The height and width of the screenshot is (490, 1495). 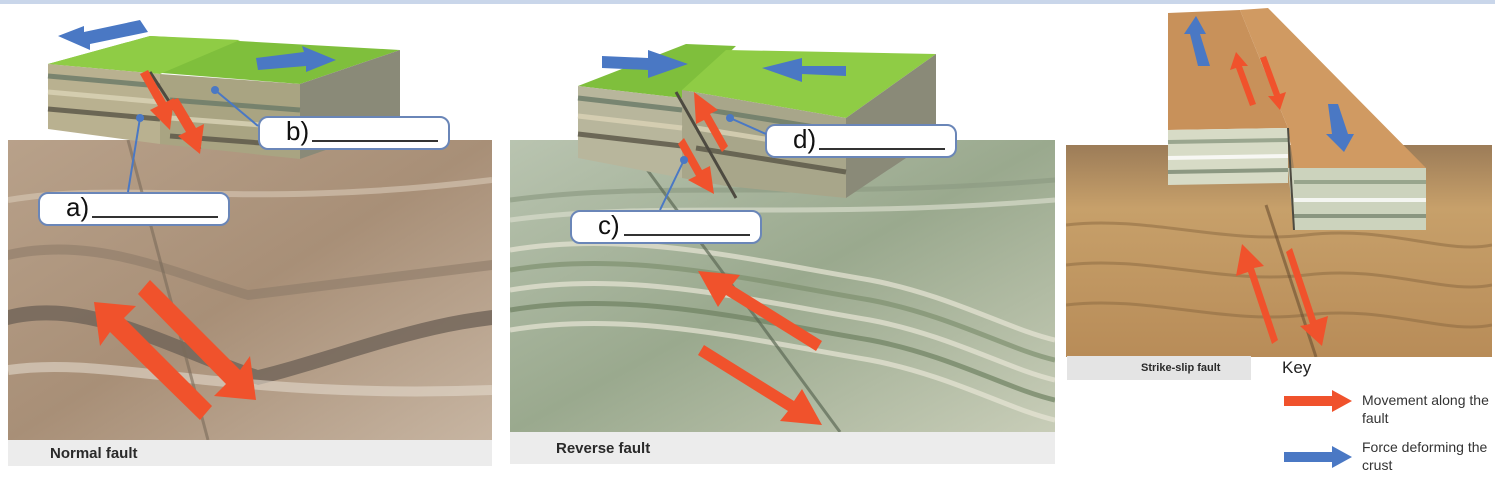 I want to click on strike-caption-bar, so click(x=1159, y=368).